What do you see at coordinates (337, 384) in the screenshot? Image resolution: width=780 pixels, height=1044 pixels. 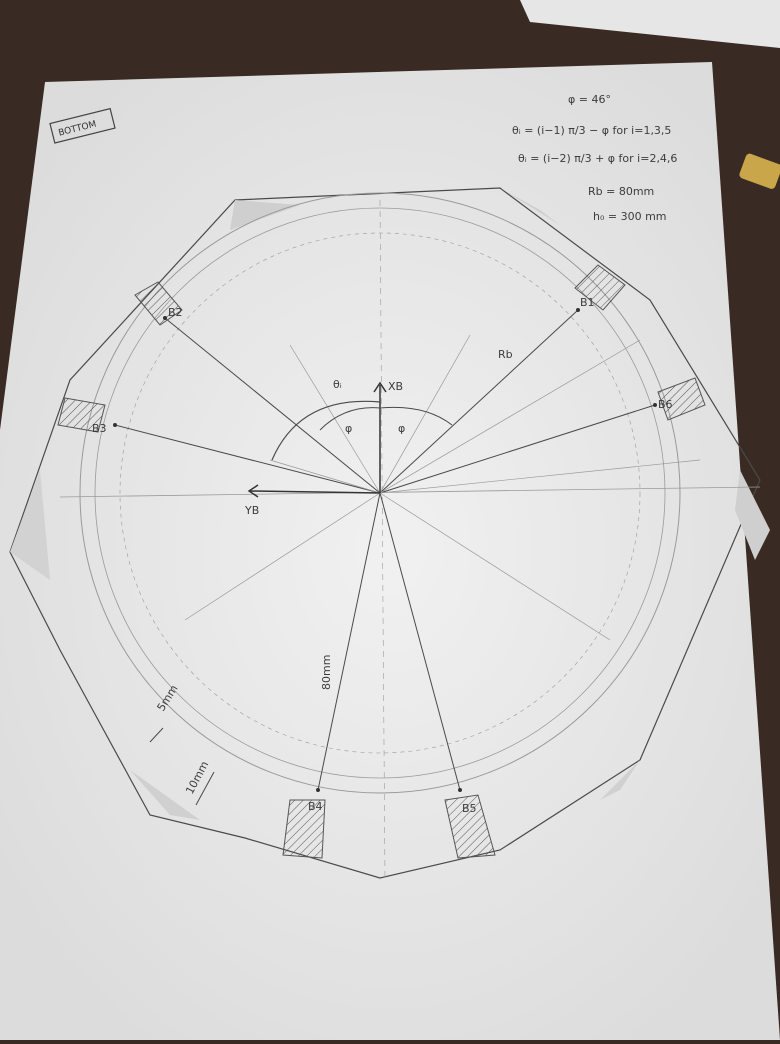 I see `theta-label: θᵢ` at bounding box center [337, 384].